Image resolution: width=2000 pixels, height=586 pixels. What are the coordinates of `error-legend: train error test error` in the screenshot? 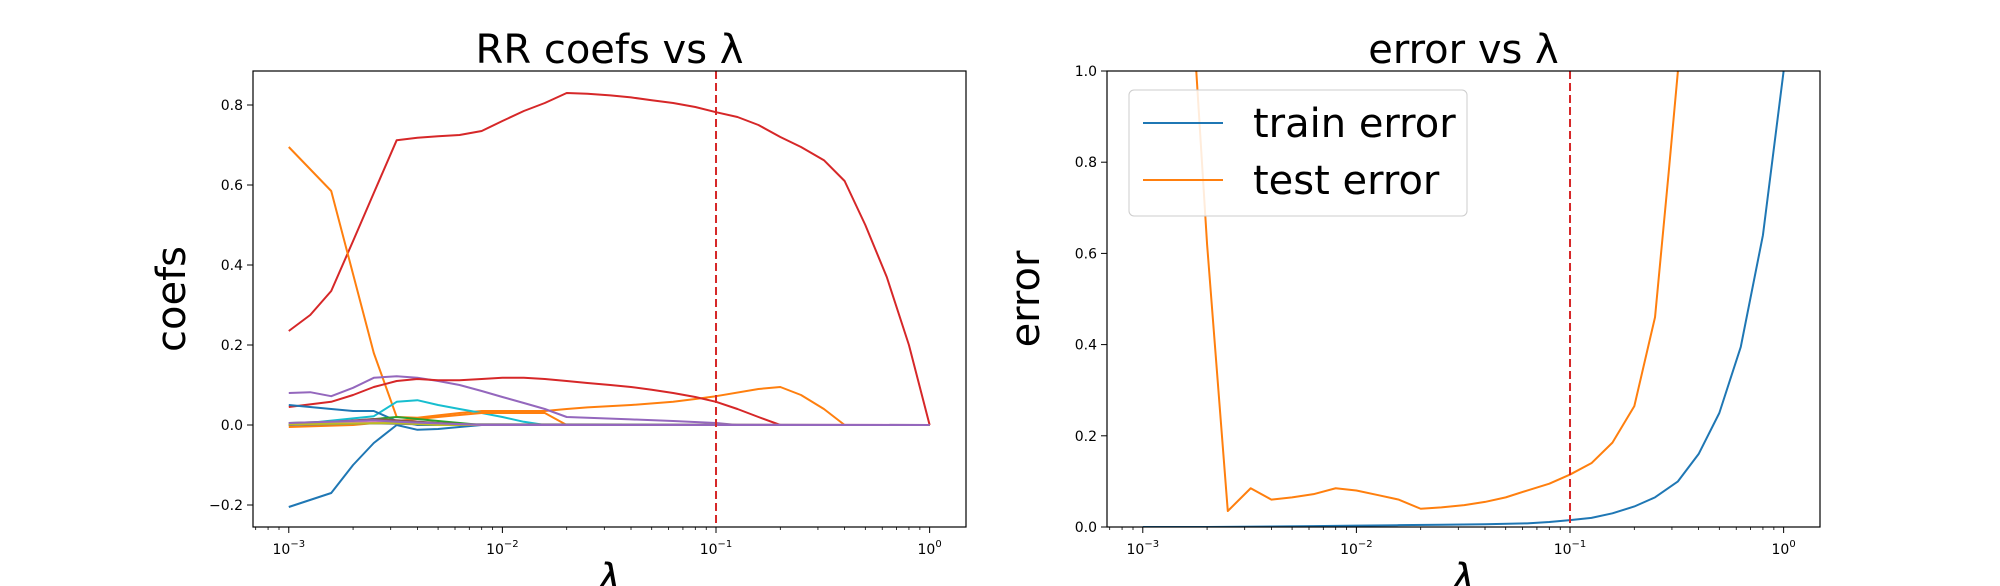 It's located at (1298, 153).